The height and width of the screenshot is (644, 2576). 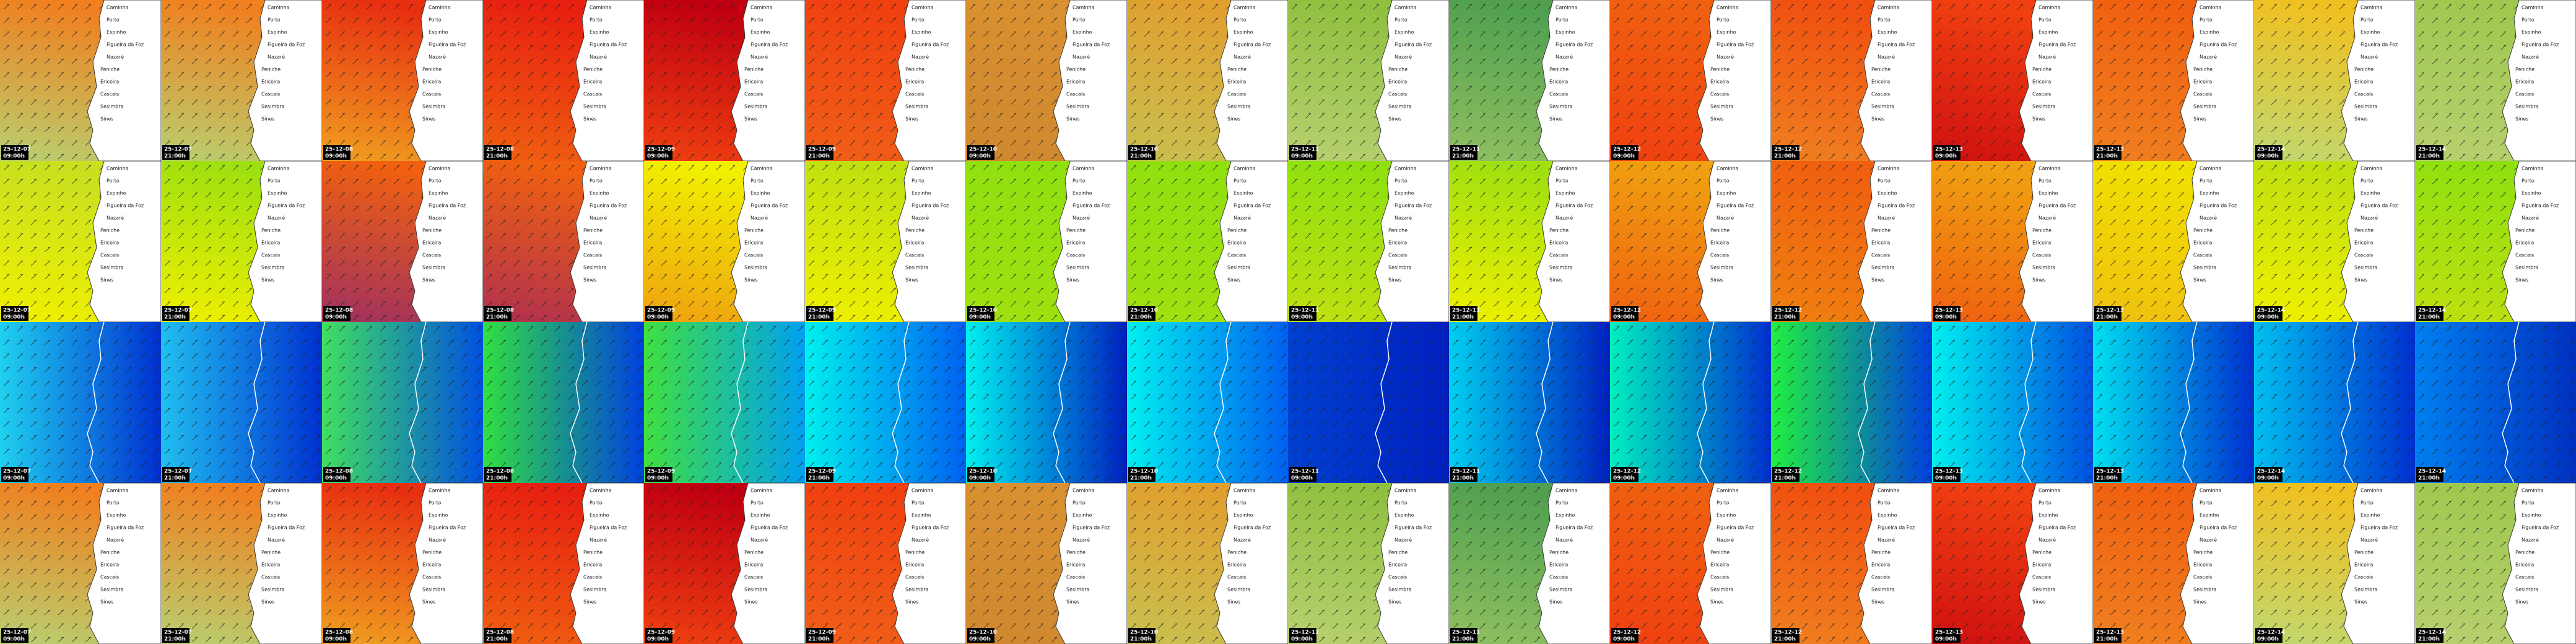 I want to click on timestamp-date: 25-12-07, so click(x=17, y=472).